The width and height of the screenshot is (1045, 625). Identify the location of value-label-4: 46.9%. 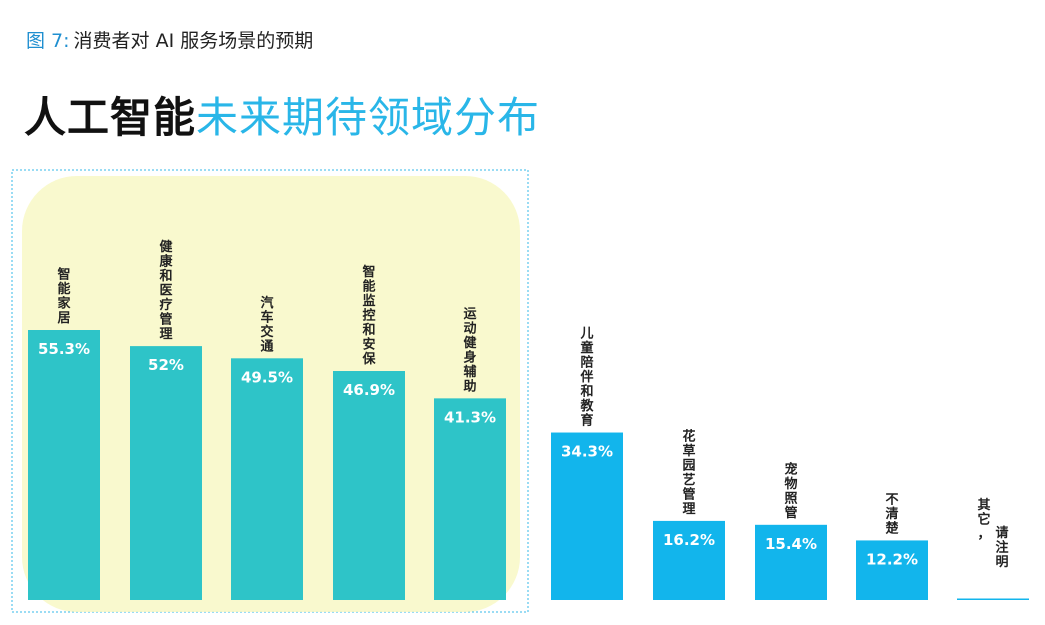
(369, 390).